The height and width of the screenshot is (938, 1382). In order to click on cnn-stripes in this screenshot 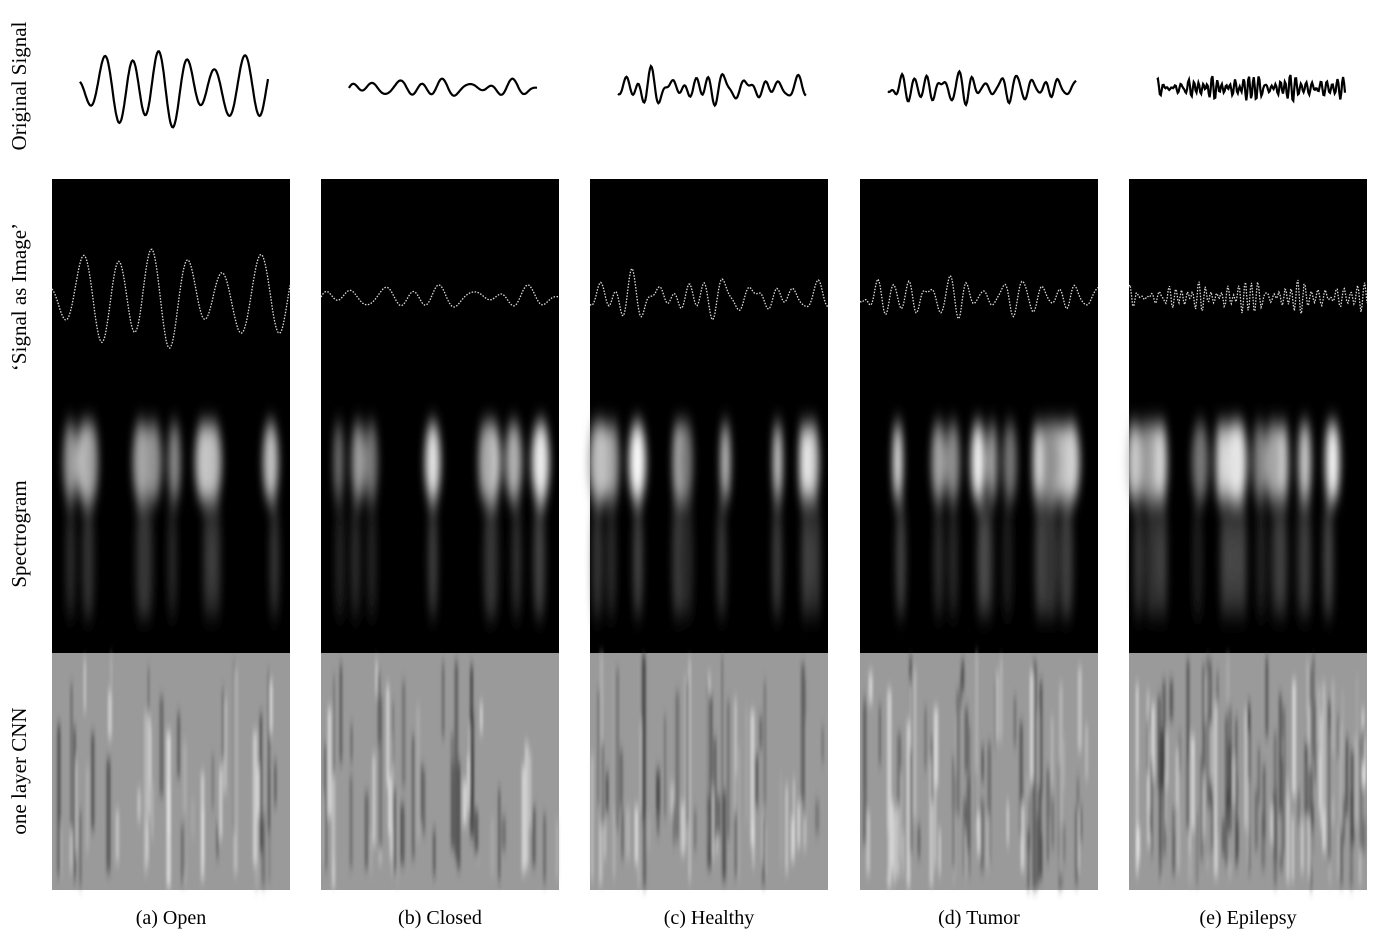, I will do `click(975, 771)`.